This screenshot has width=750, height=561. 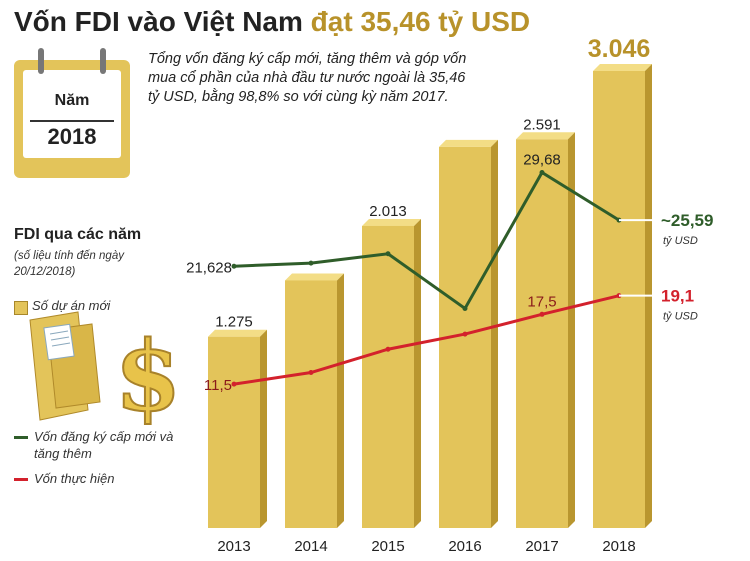 What do you see at coordinates (69, 264) in the screenshot?
I see `section-note: (số liệu tính đến ngày 20/12/2018)` at bounding box center [69, 264].